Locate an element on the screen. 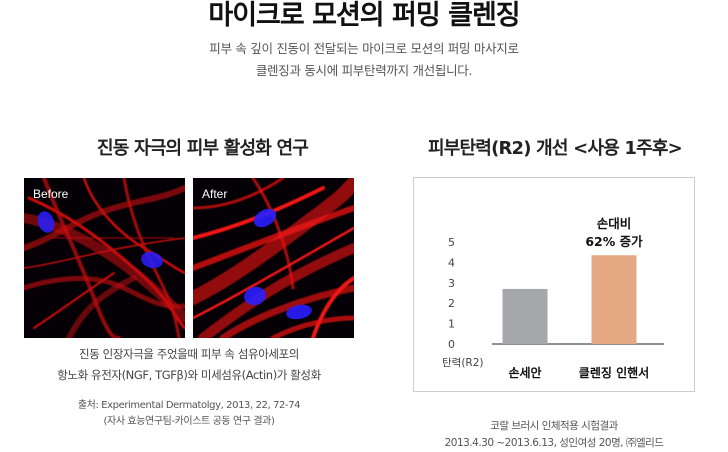 The width and height of the screenshot is (728, 452). before-micrograph: Before is located at coordinates (104, 258).